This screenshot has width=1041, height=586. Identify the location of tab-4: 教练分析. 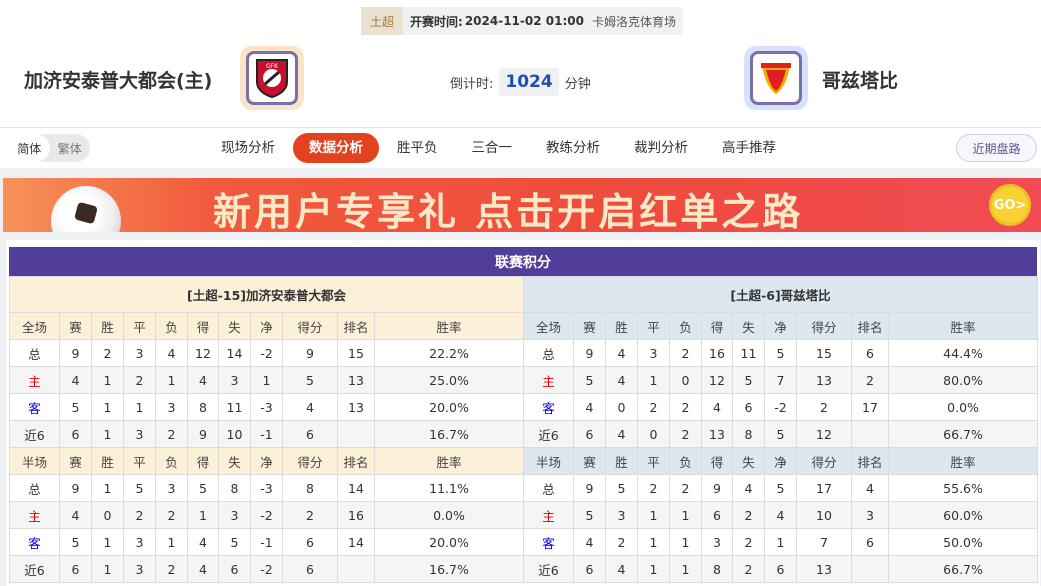
(573, 148).